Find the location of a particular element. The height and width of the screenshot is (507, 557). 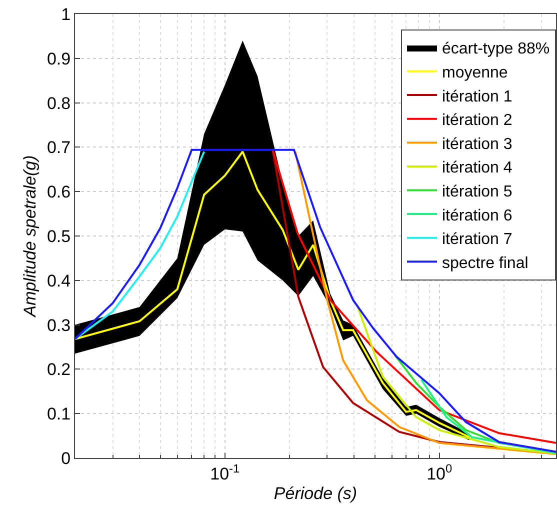

legend-label: itération 2 is located at coordinates (477, 121).